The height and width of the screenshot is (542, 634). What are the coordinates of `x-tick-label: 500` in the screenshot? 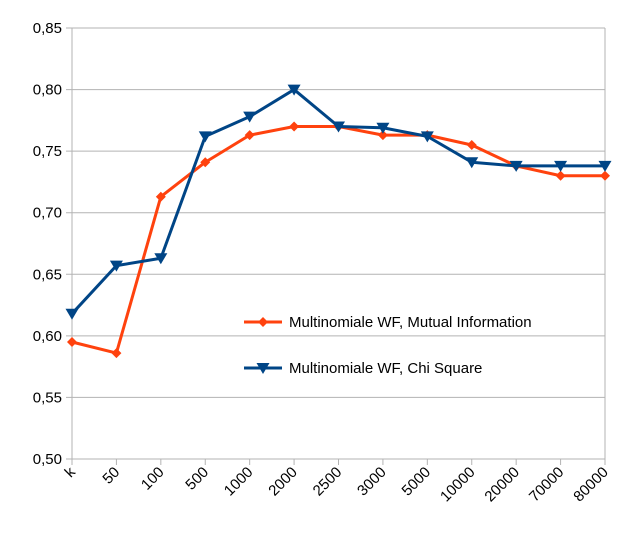 It's located at (197, 479).